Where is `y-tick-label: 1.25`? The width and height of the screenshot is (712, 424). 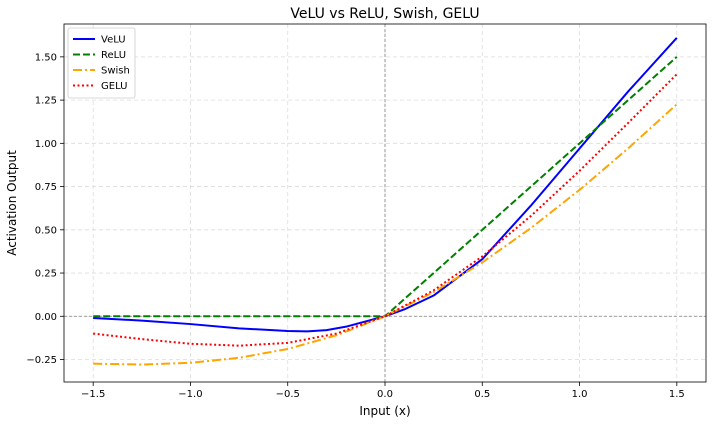 y-tick-label: 1.25 is located at coordinates (46, 101).